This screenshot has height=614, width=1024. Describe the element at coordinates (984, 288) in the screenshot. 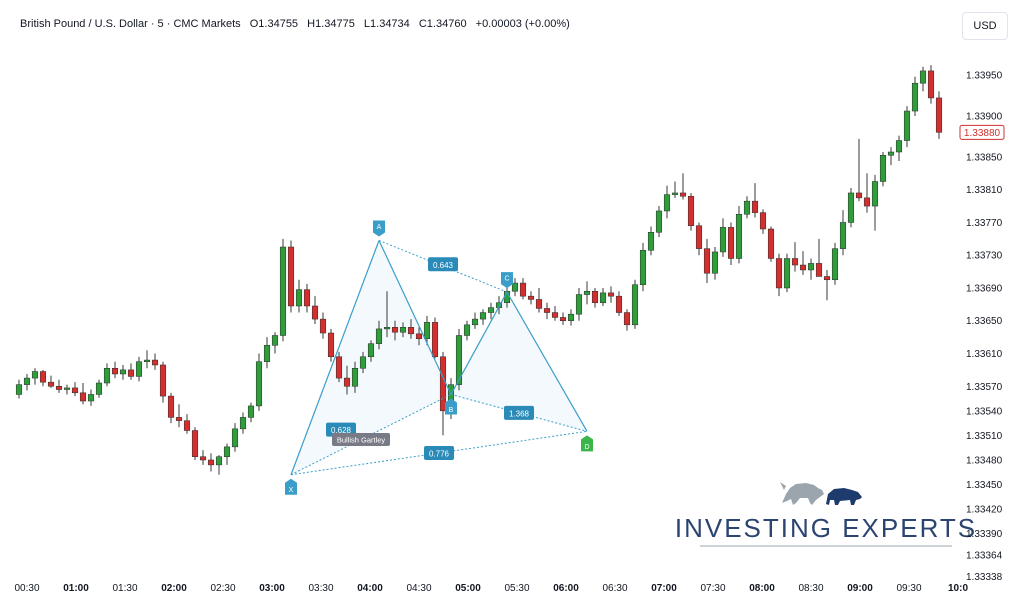

I see `price-tick-label: 1.33690` at that location.